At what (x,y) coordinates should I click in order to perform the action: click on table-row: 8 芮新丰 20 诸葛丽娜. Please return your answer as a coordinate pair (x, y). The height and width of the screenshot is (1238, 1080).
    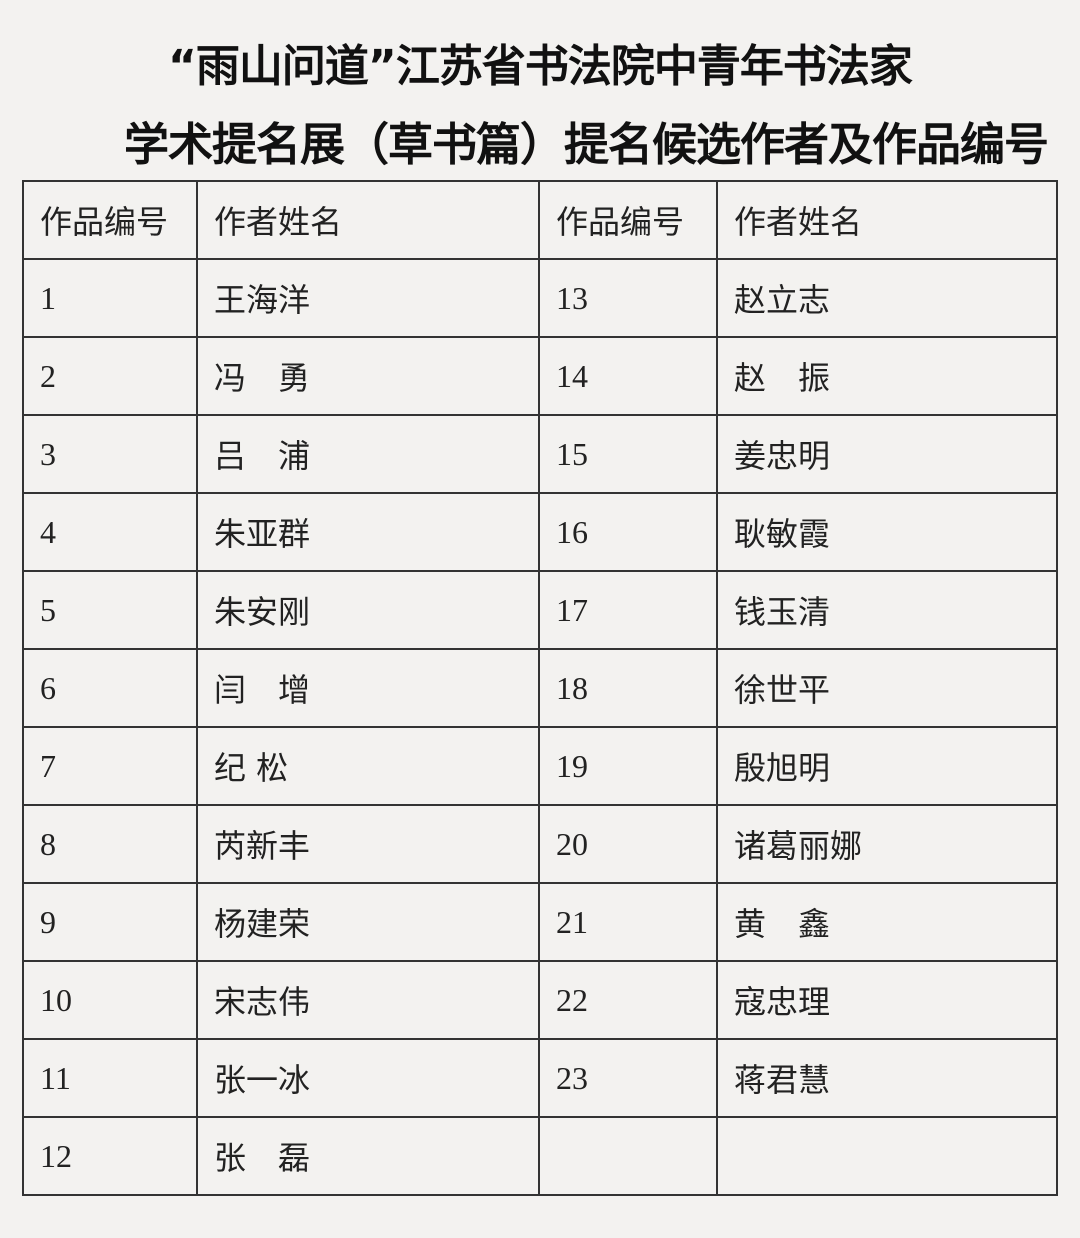
    Looking at the image, I should click on (540, 844).